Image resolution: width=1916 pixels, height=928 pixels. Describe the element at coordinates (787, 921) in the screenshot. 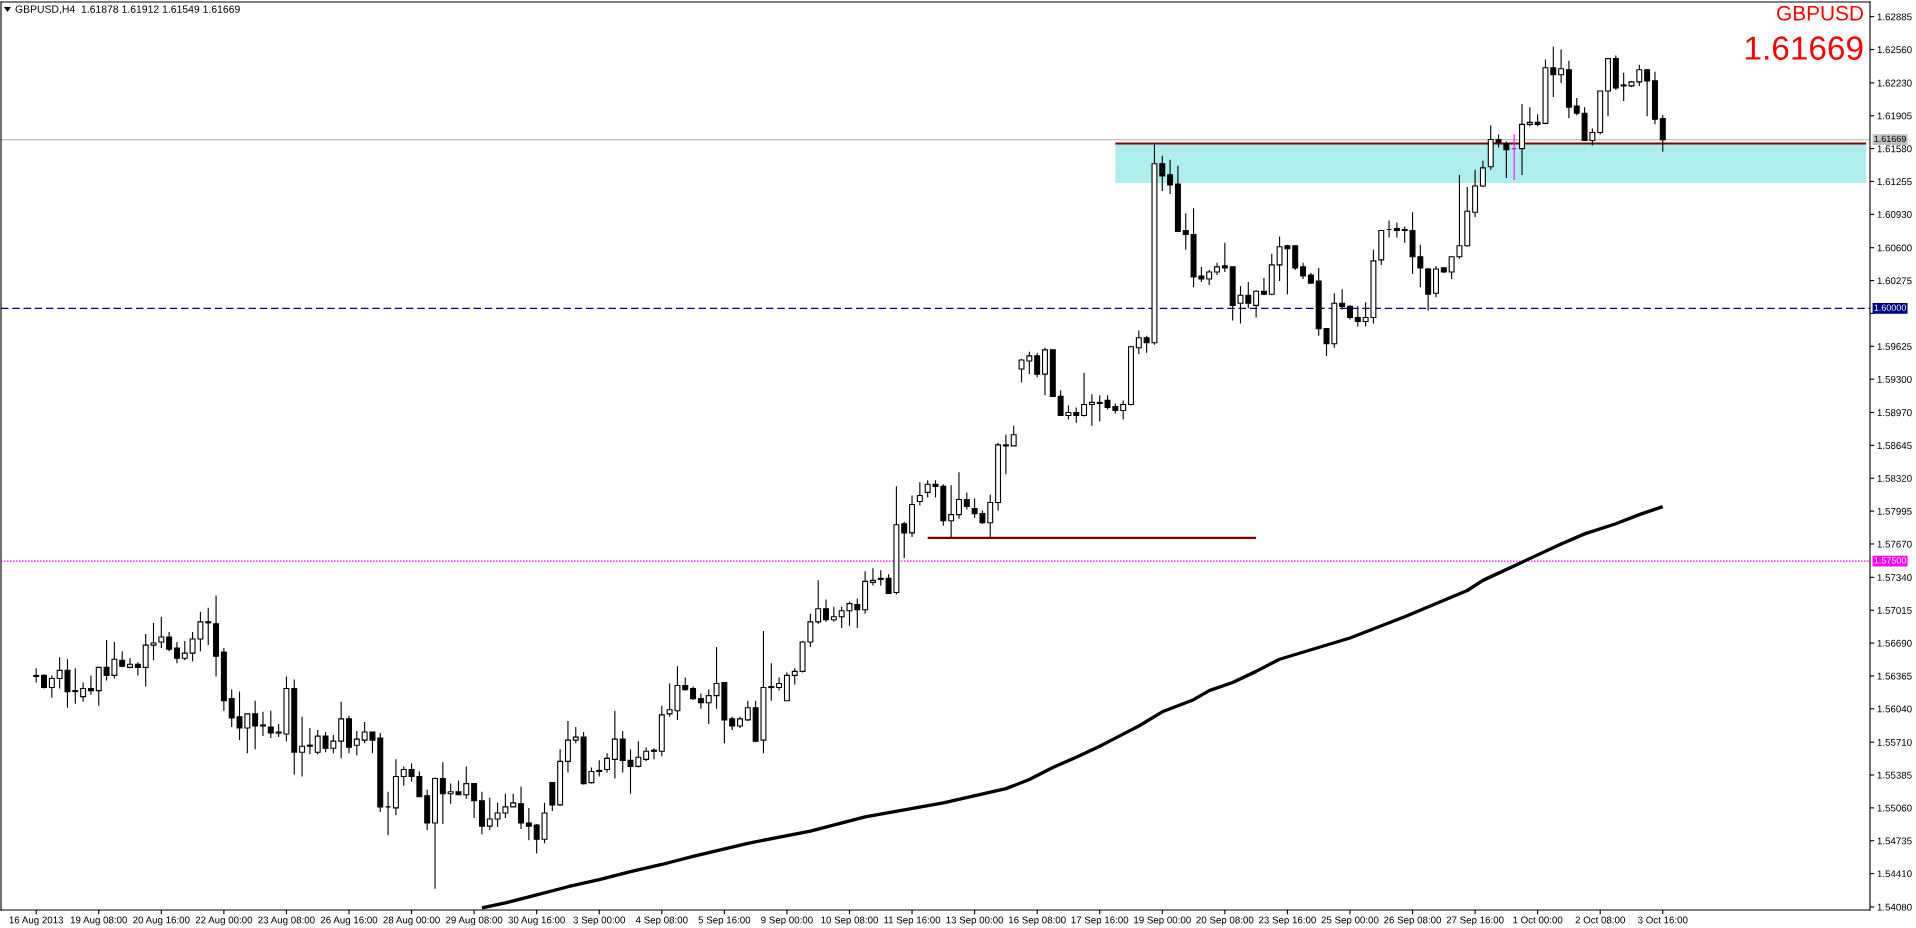

I see `x-tick-label: 9 Sep 00:00` at that location.